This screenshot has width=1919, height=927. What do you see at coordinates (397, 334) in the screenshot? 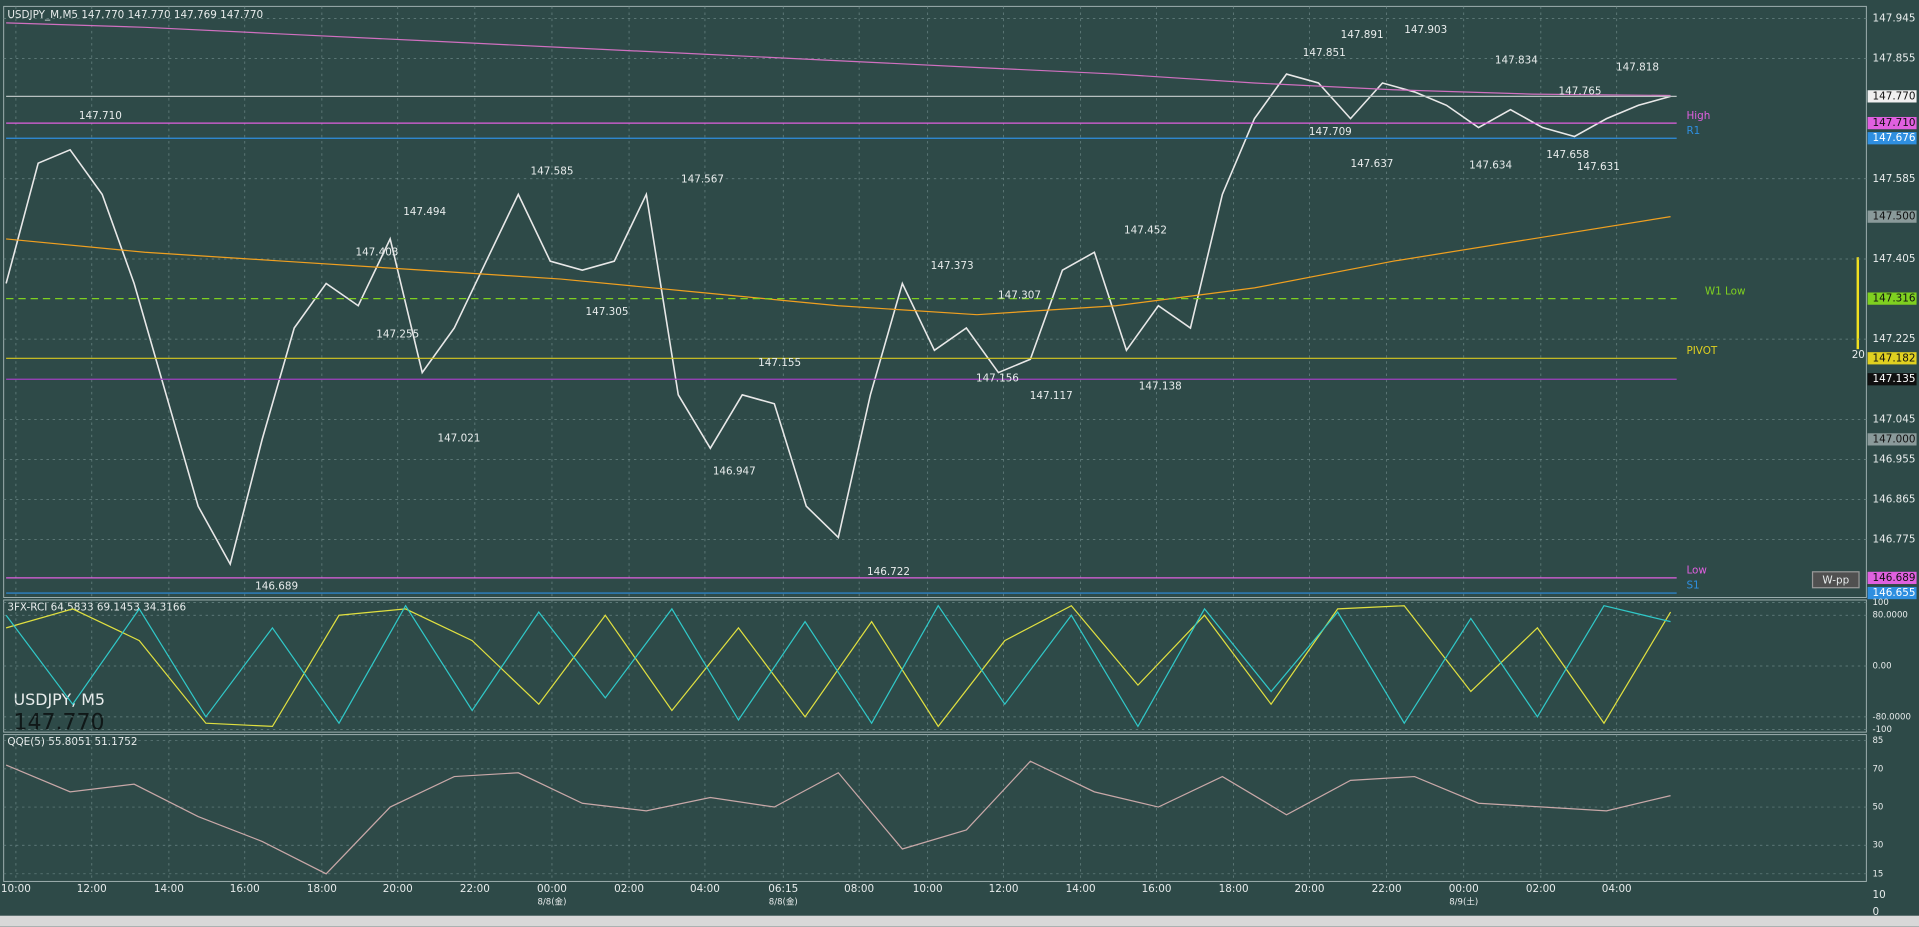
I see `swing-label: 147.255` at bounding box center [397, 334].